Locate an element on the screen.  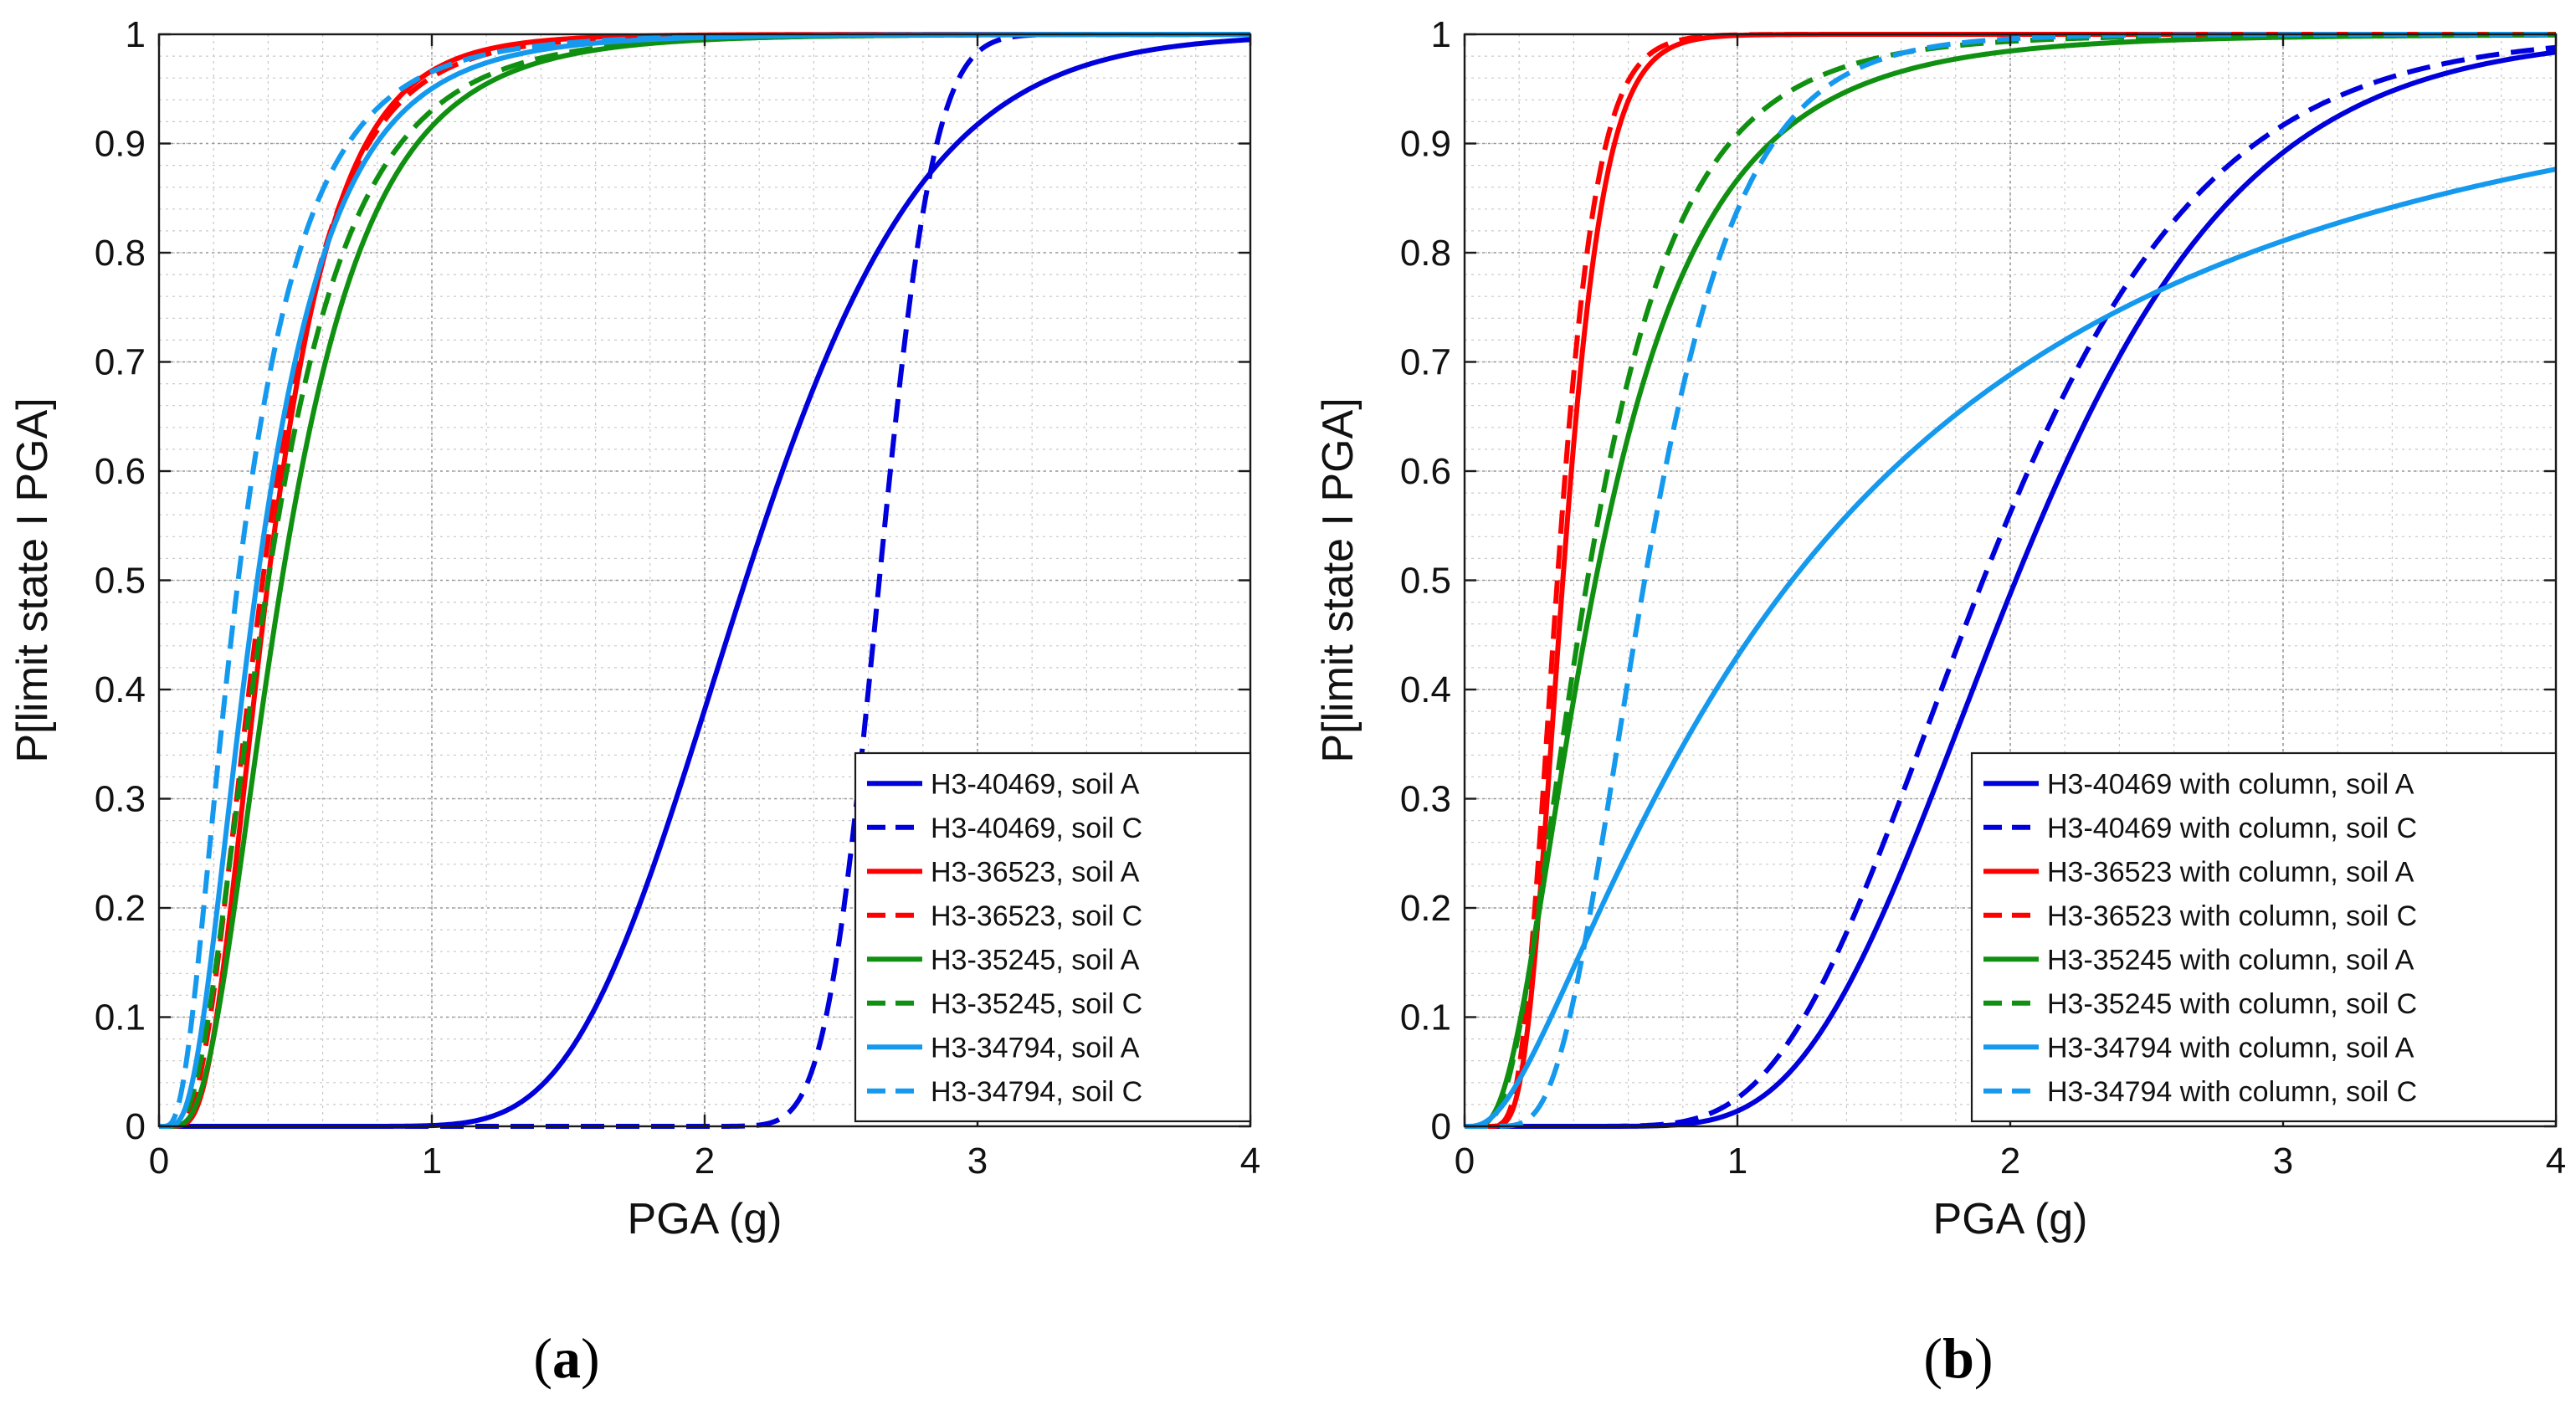
legend-label-1: H3-40469 with column, soil A is located at coordinates (2230, 784).